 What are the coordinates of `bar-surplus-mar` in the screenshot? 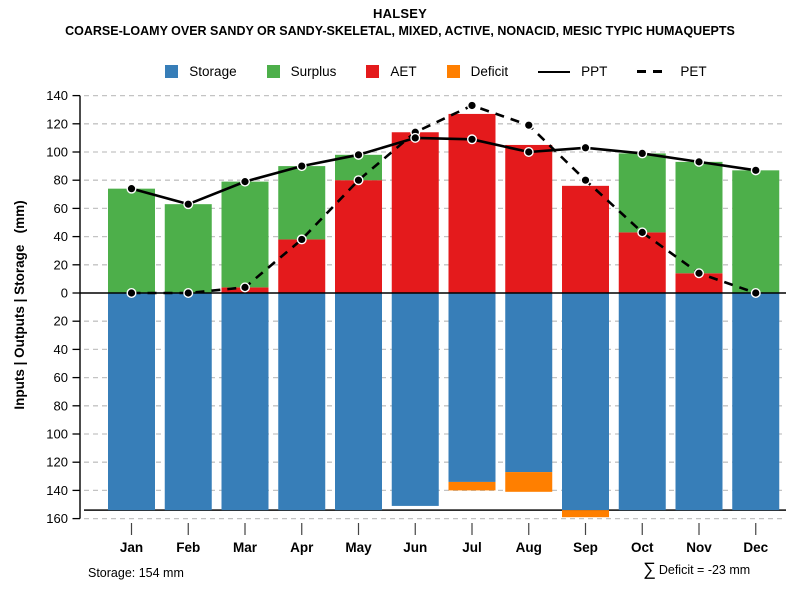 It's located at (245, 234).